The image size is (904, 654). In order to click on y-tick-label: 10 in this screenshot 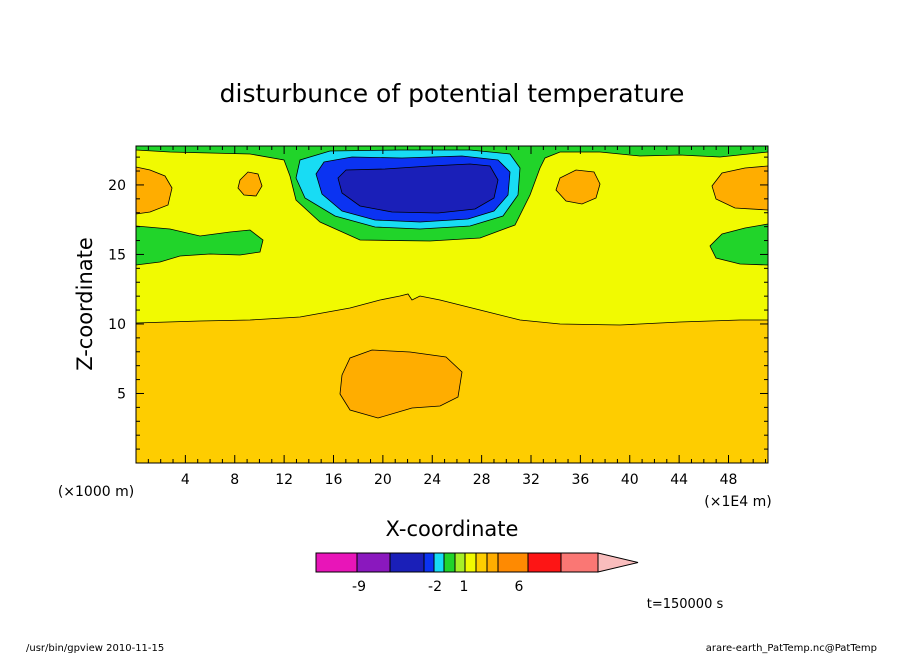, I will do `click(117, 325)`.